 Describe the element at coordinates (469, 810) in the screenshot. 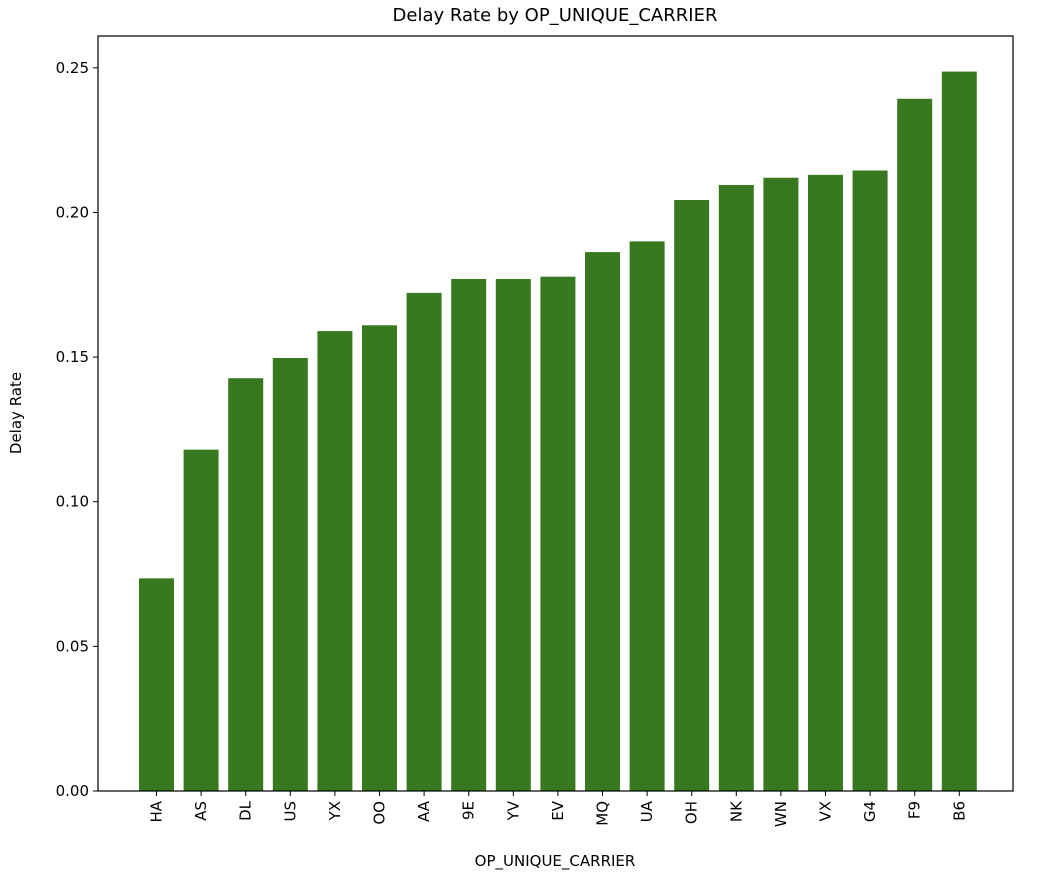

I see `x-tick-label: 9E` at that location.